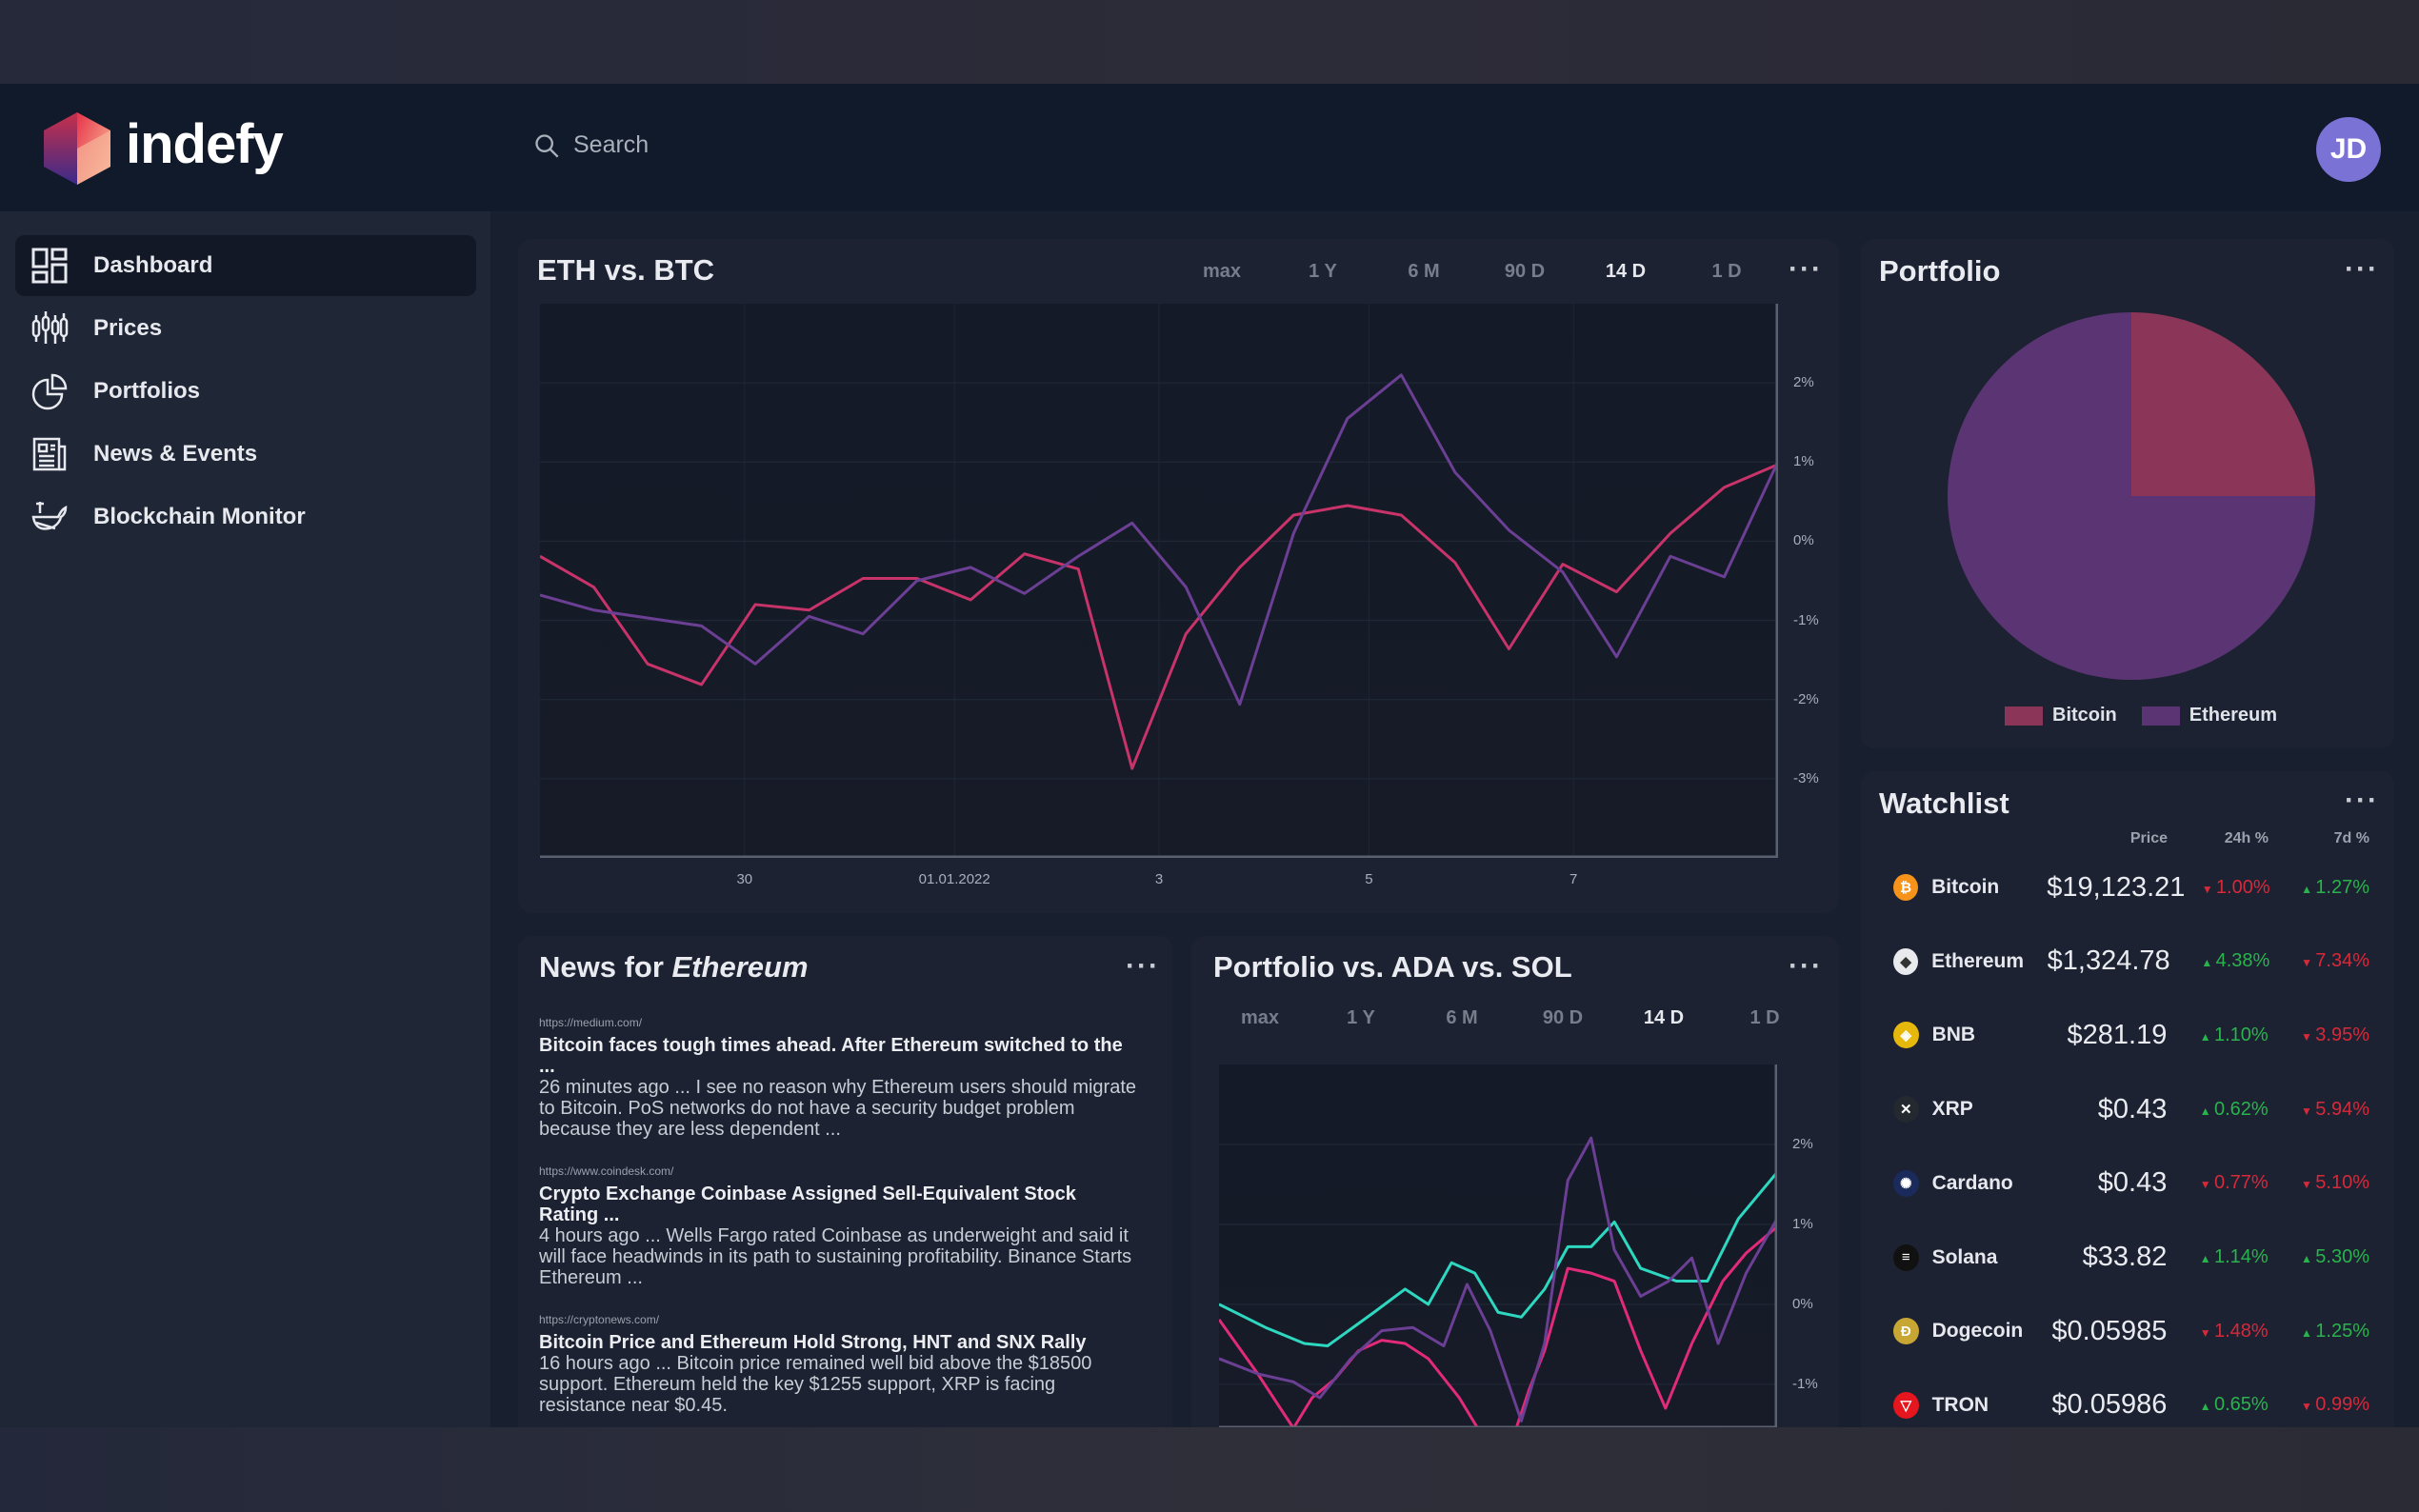  What do you see at coordinates (2024, 716) in the screenshot?
I see `legend-swatch-bitcoin` at bounding box center [2024, 716].